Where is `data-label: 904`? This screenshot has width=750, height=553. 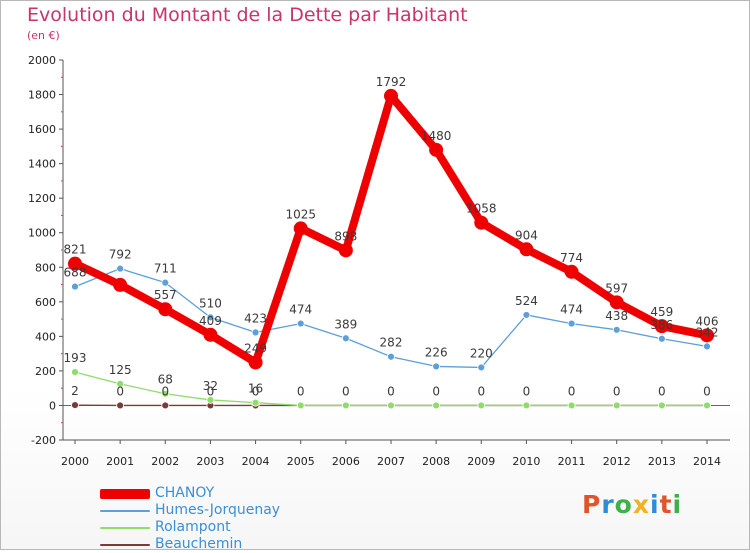 data-label: 904 is located at coordinates (526, 235).